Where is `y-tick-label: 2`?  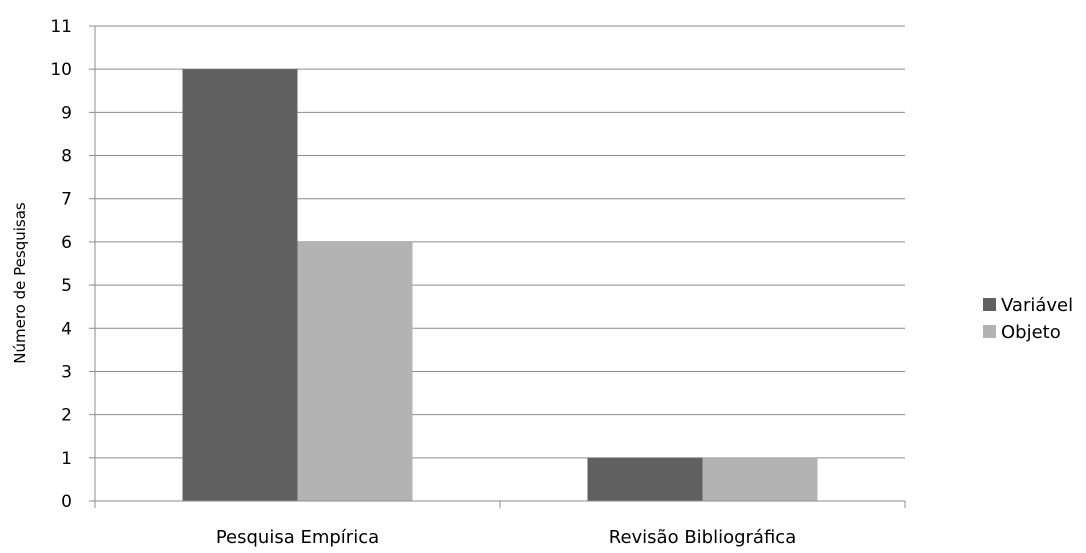
y-tick-label: 2 is located at coordinates (66, 416).